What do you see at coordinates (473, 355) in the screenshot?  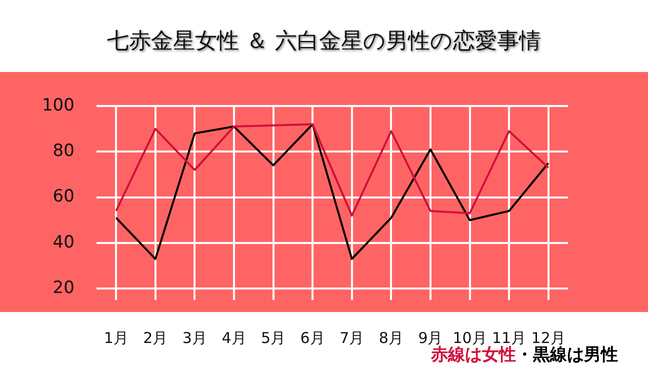 I see `text: 赤線は女性` at bounding box center [473, 355].